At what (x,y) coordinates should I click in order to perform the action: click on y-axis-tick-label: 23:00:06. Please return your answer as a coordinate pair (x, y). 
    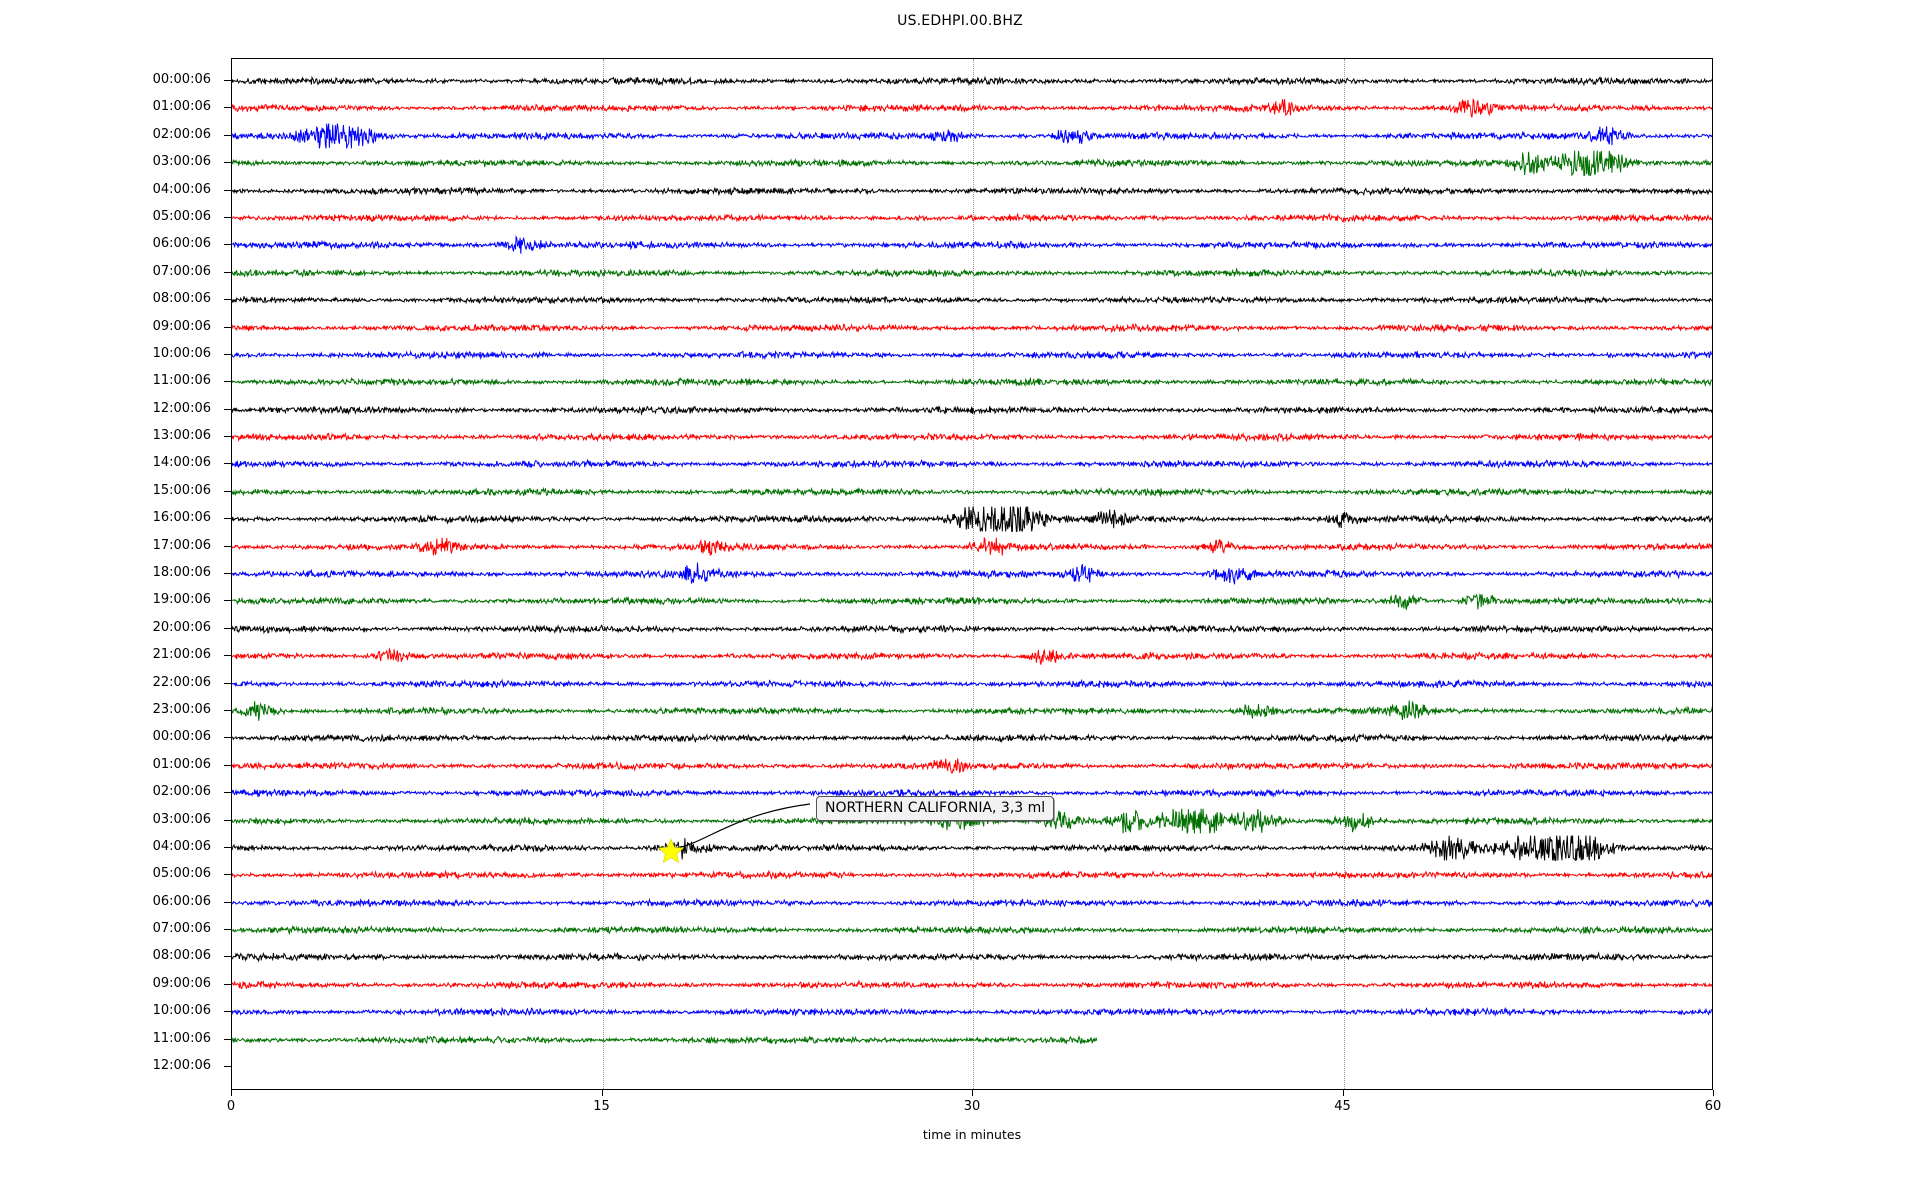
    Looking at the image, I should click on (181, 709).